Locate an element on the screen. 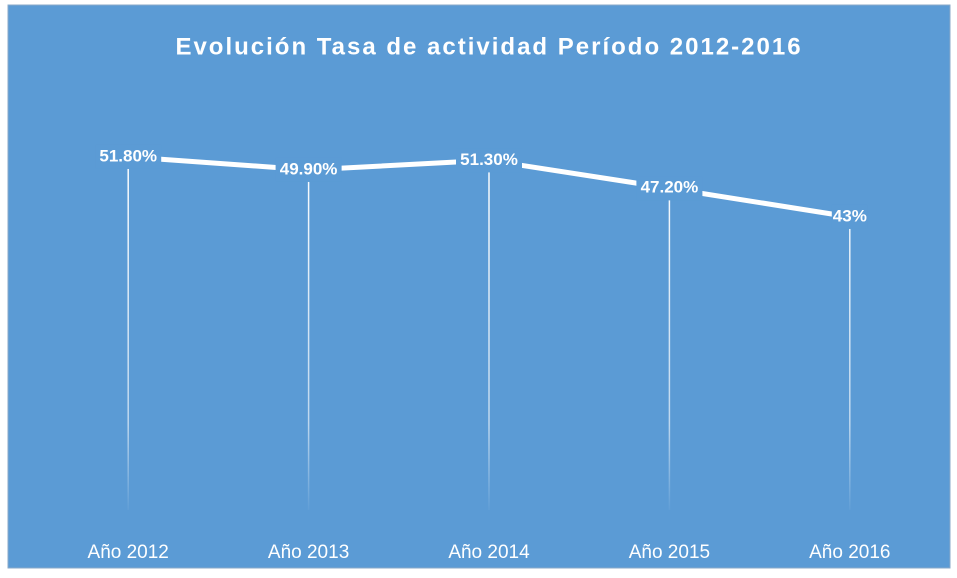 The width and height of the screenshot is (957, 578). x-tick-label: Año 2013 is located at coordinates (308, 552).